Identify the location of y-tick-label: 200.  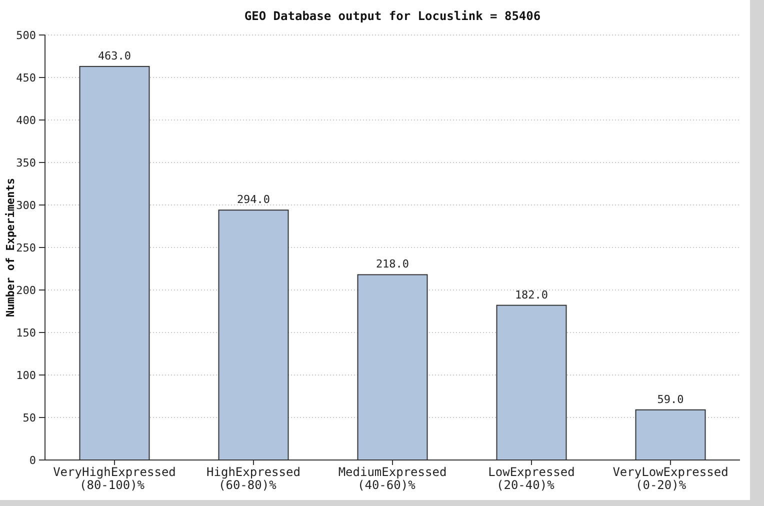
(26, 290).